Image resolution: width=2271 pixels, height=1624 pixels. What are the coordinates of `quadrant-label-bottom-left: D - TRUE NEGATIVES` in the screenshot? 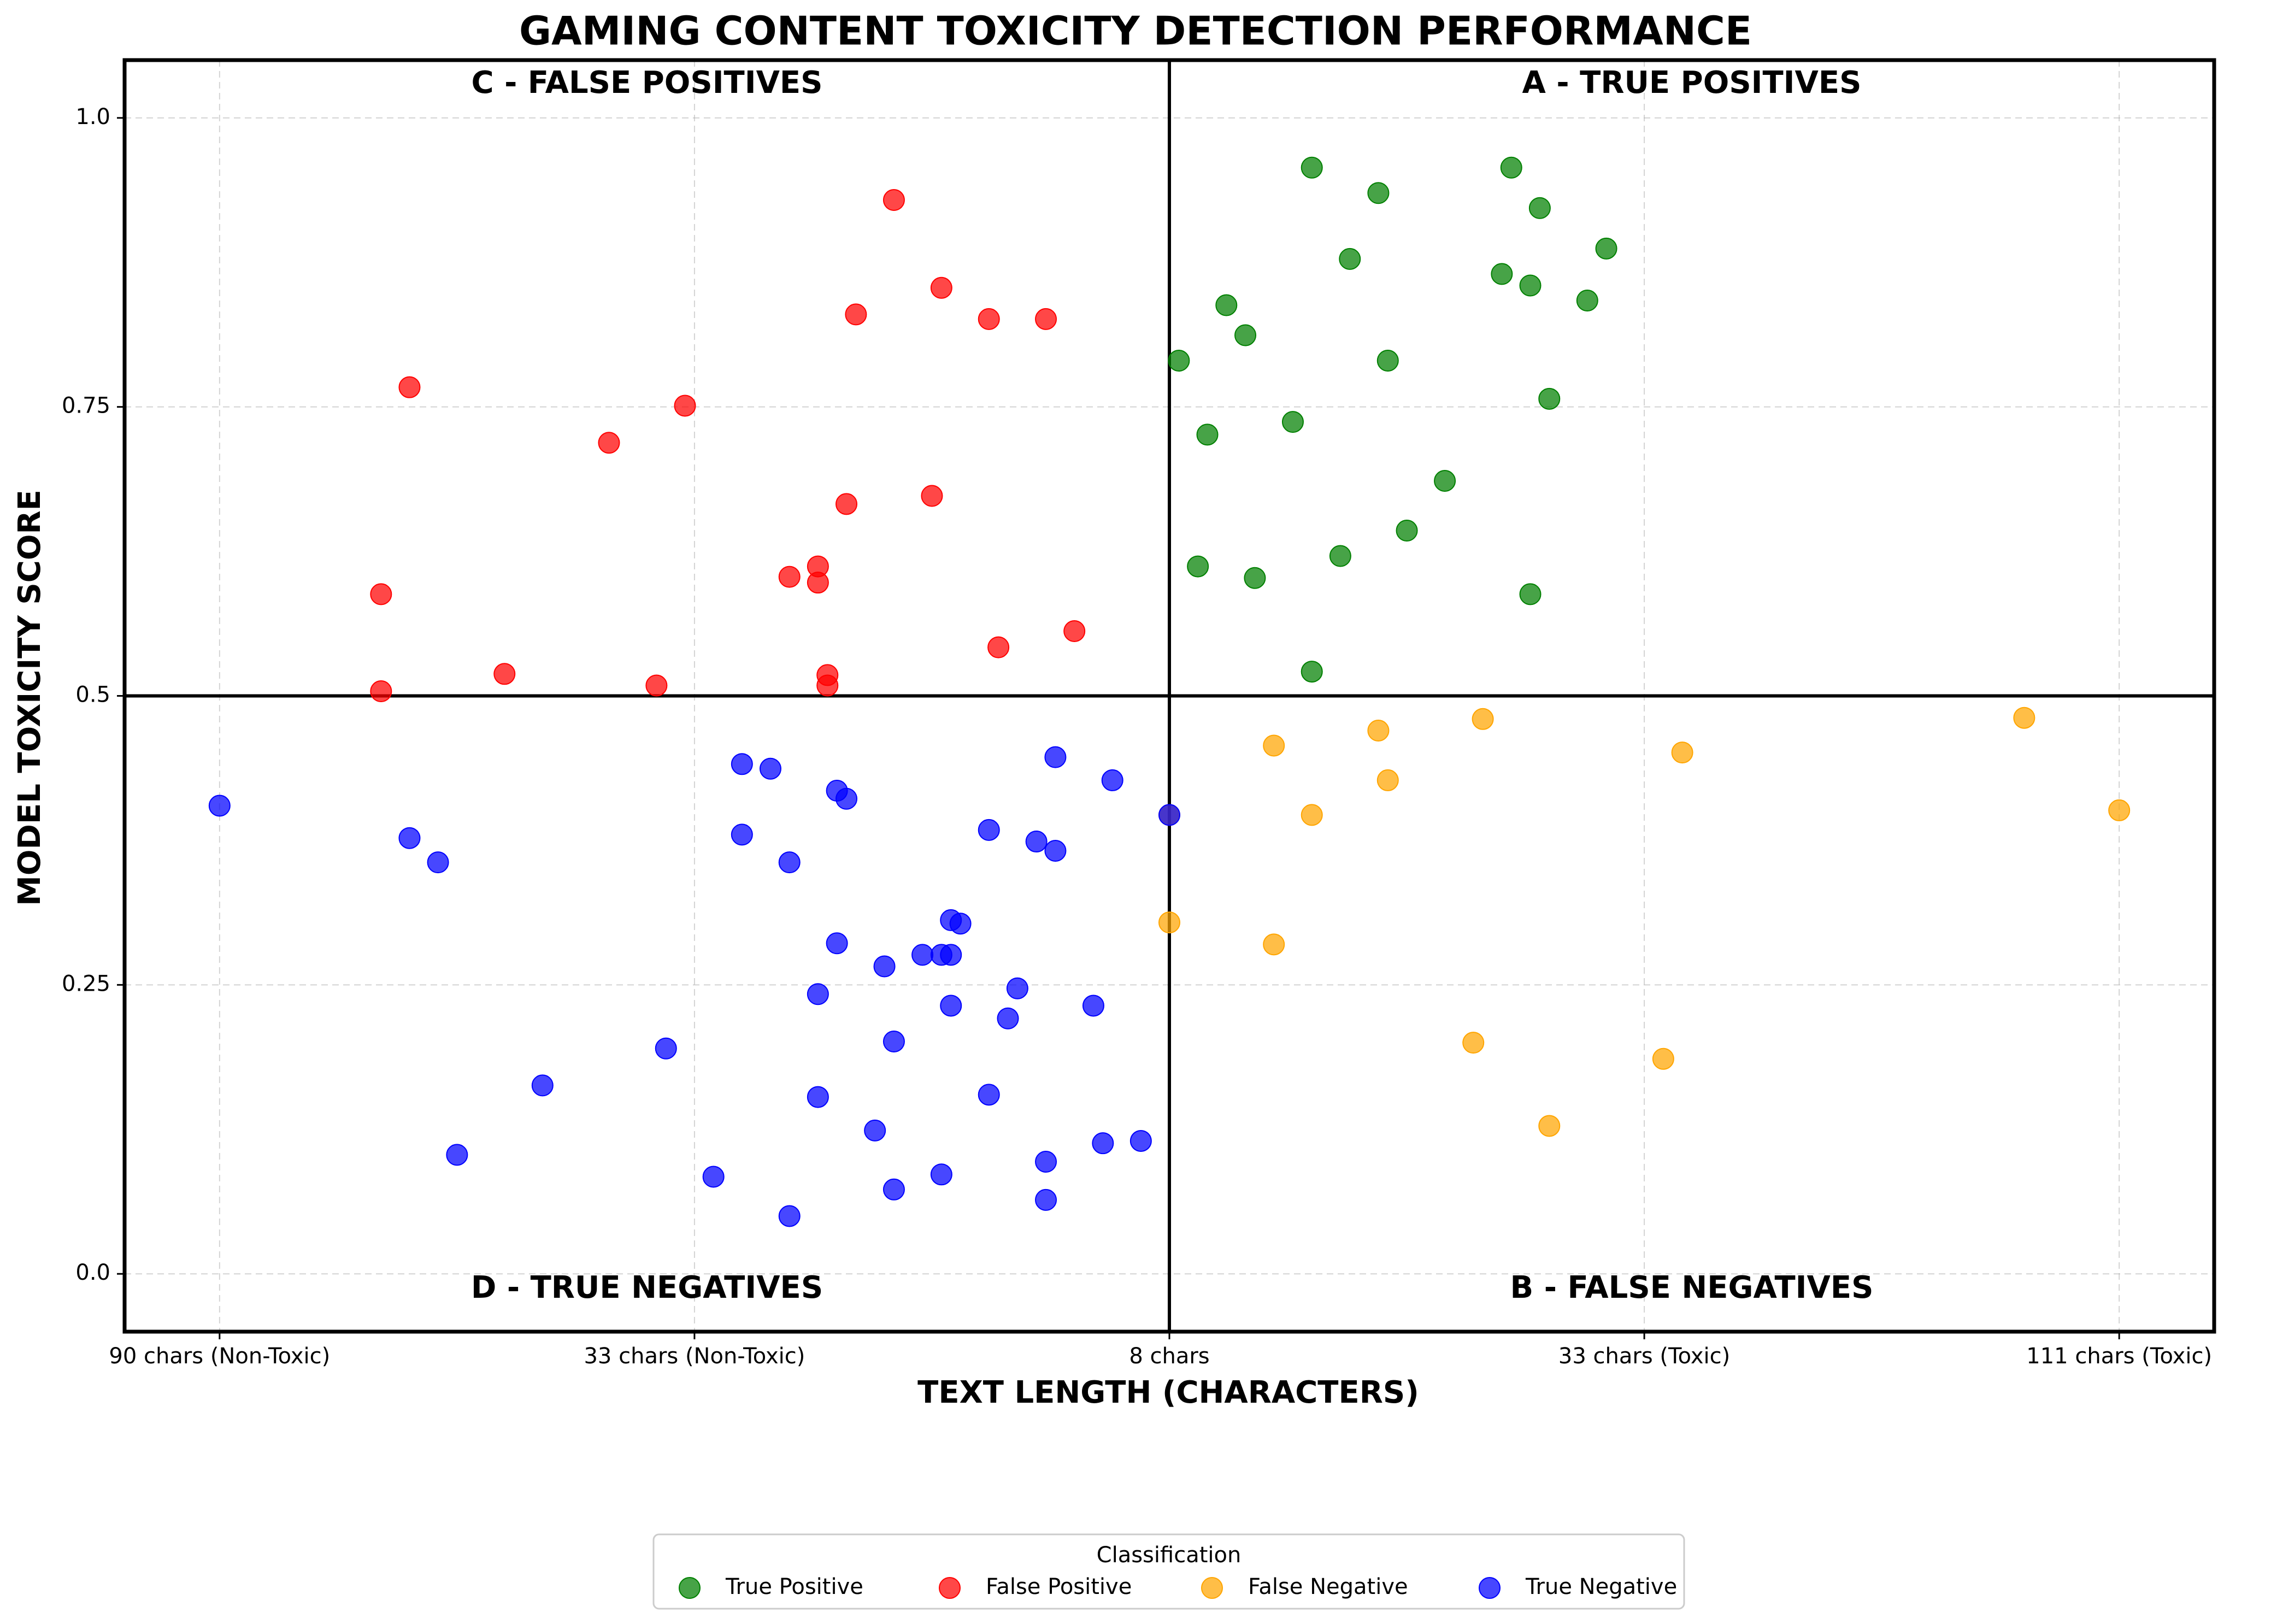 It's located at (647, 1287).